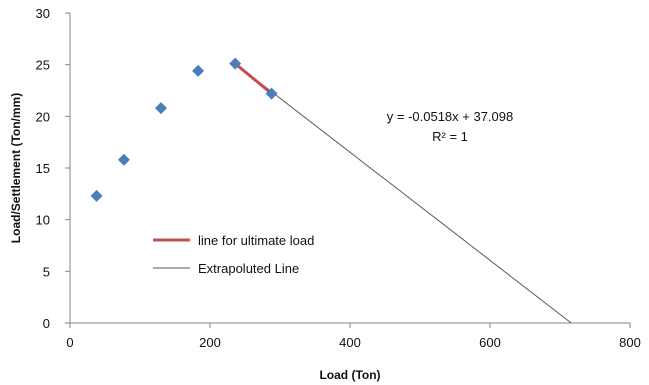  Describe the element at coordinates (43, 65) in the screenshot. I see `y-tick-label: 25` at that location.